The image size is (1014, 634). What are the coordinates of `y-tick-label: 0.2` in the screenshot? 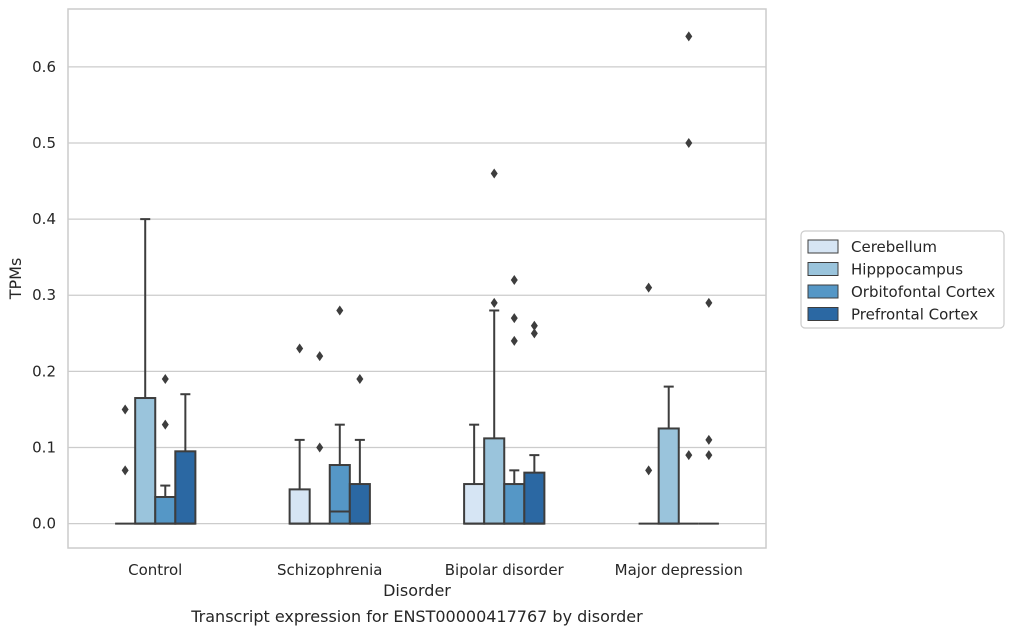 It's located at (44, 371).